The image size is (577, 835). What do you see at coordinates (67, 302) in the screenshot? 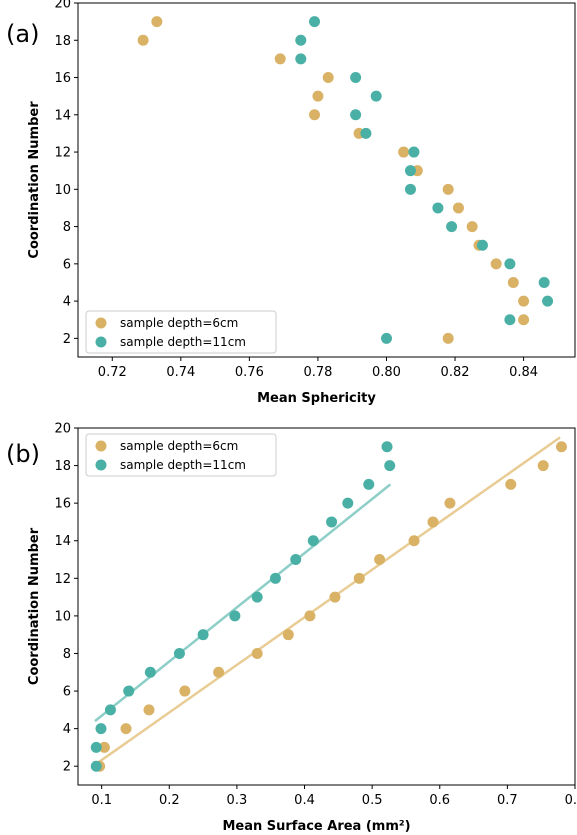
I see `y-tick-label: 4` at bounding box center [67, 302].